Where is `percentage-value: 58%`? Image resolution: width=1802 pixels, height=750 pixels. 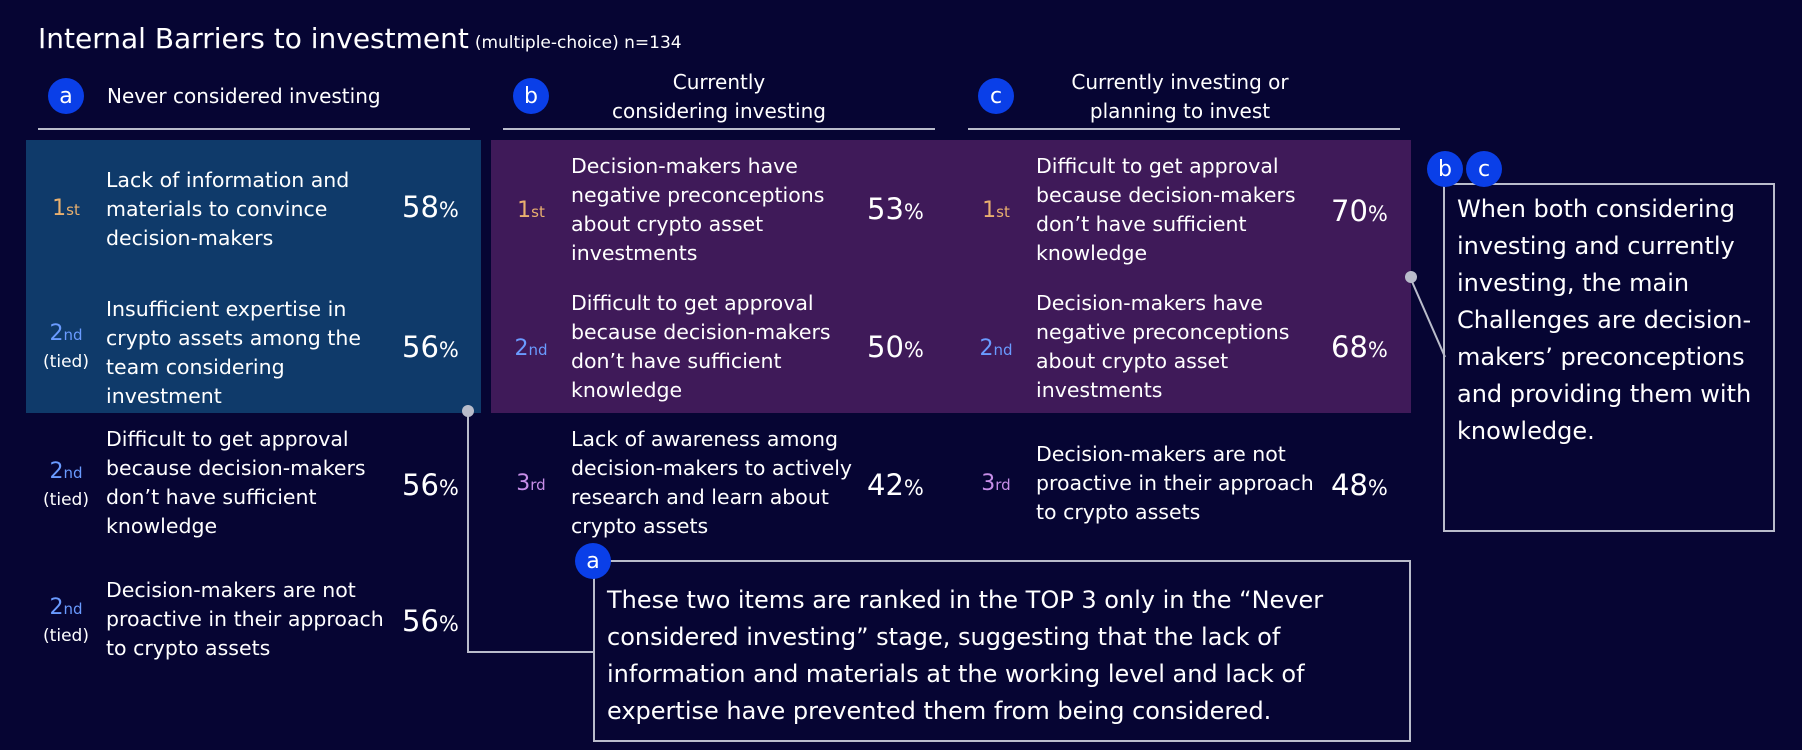 percentage-value: 58% is located at coordinates (430, 207).